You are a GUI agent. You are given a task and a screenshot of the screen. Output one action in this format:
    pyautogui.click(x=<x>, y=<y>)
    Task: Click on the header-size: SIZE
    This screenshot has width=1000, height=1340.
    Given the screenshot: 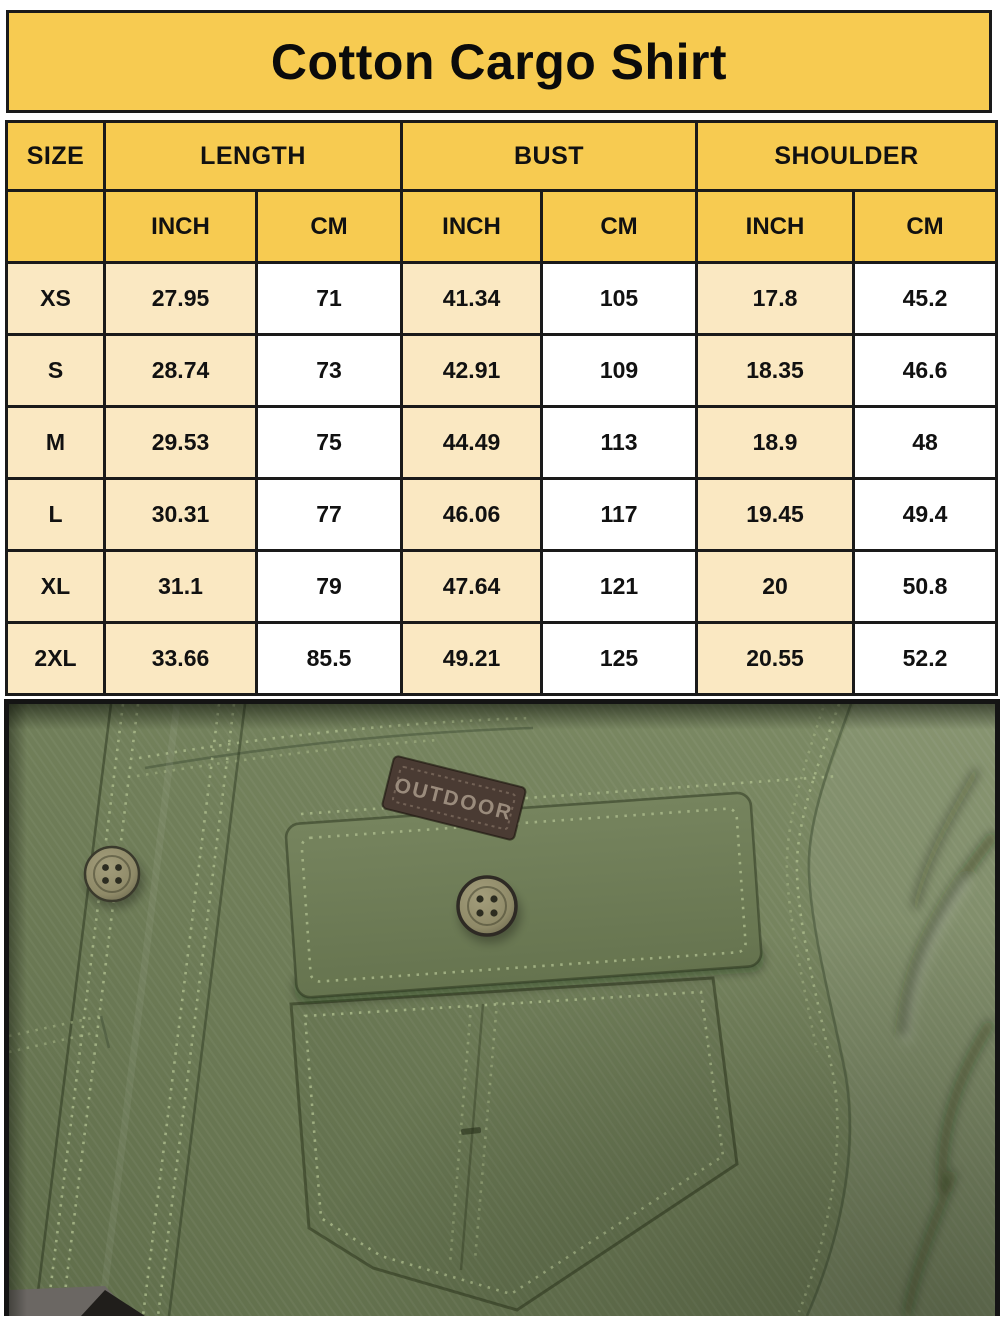 What is the action you would take?
    pyautogui.click(x=55, y=156)
    